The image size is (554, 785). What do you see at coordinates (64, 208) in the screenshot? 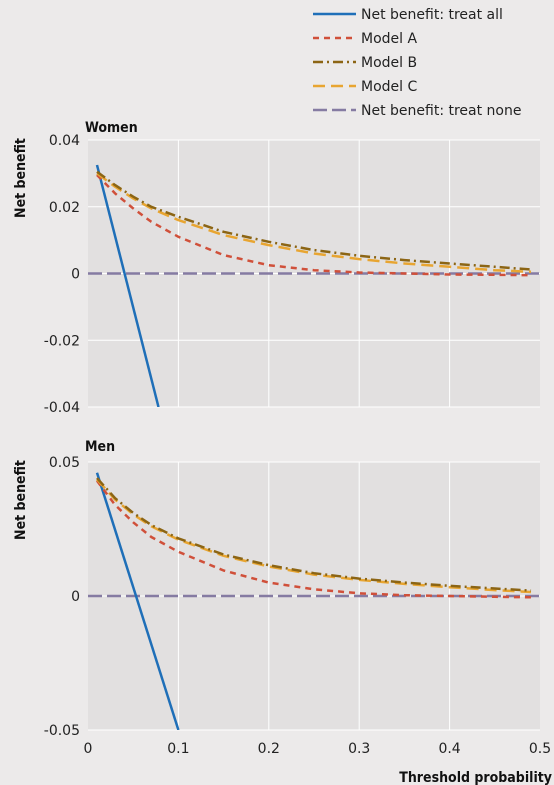
I see `y-tick-label: 0.02` at bounding box center [64, 208].